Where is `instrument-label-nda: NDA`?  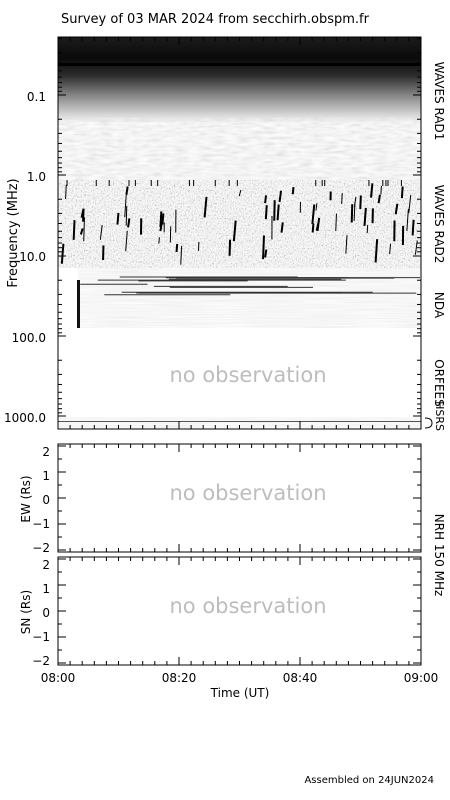 instrument-label-nda: NDA is located at coordinates (439, 305).